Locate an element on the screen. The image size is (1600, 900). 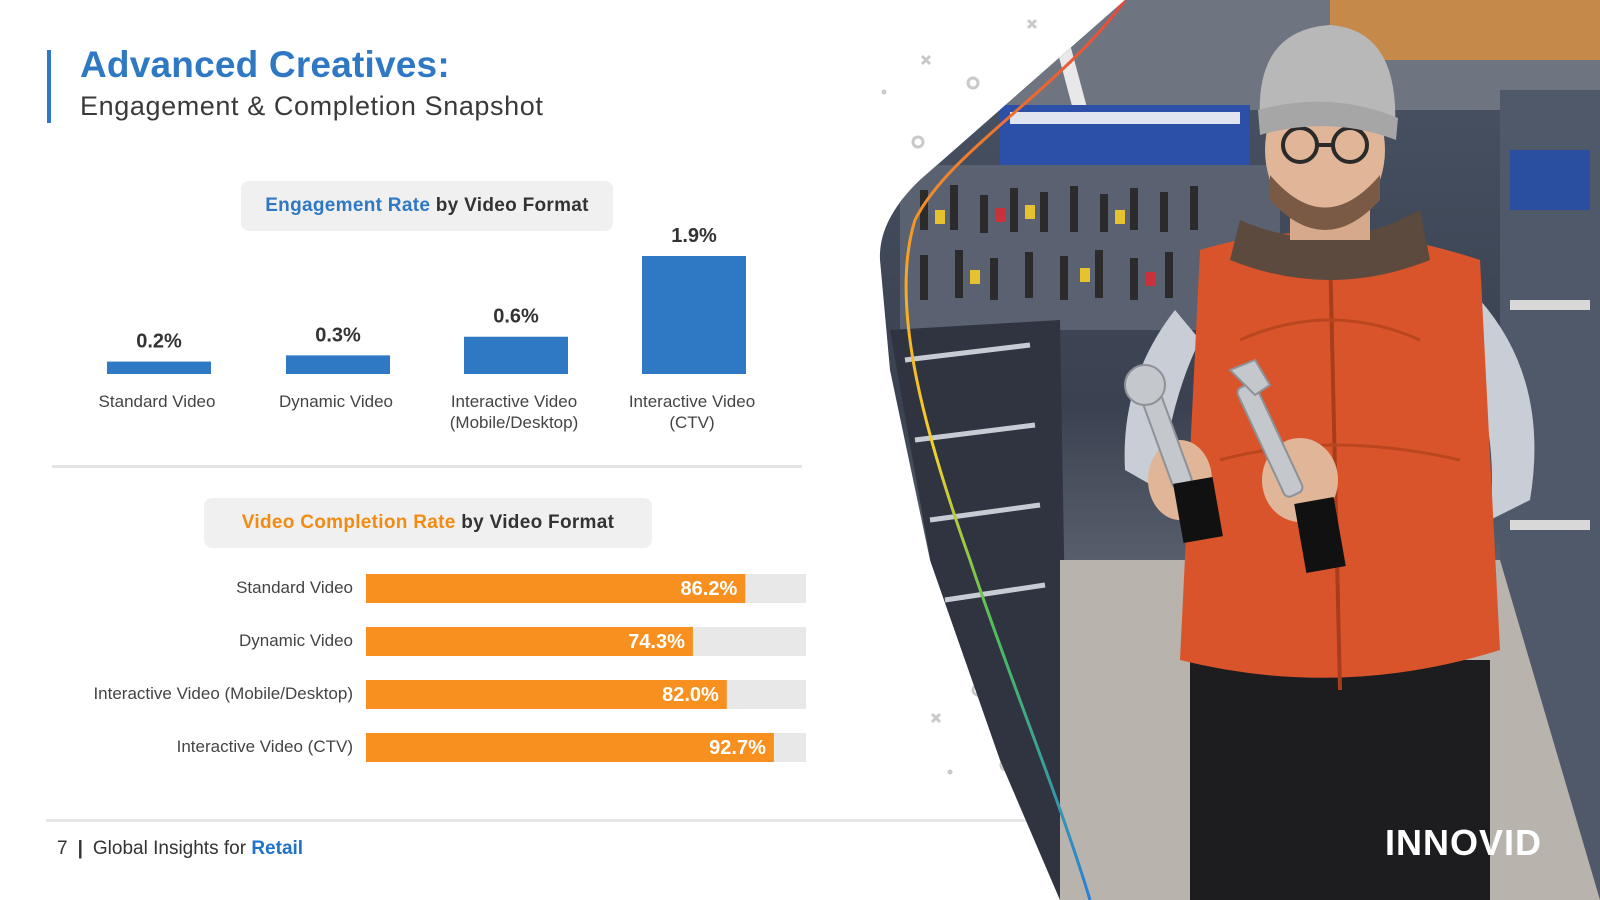
engagement-category-label: Dynamic Video is located at coordinates (336, 401).